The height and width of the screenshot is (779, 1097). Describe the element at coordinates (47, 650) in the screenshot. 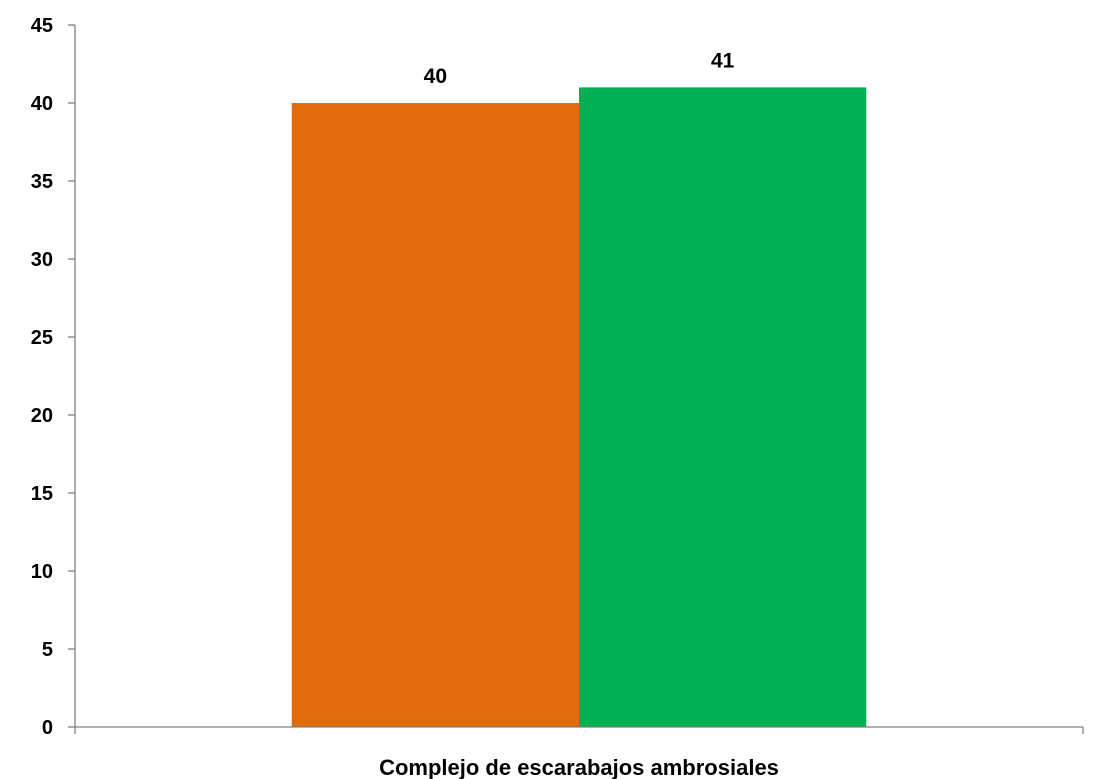

I see `y-tick-label: 5` at that location.